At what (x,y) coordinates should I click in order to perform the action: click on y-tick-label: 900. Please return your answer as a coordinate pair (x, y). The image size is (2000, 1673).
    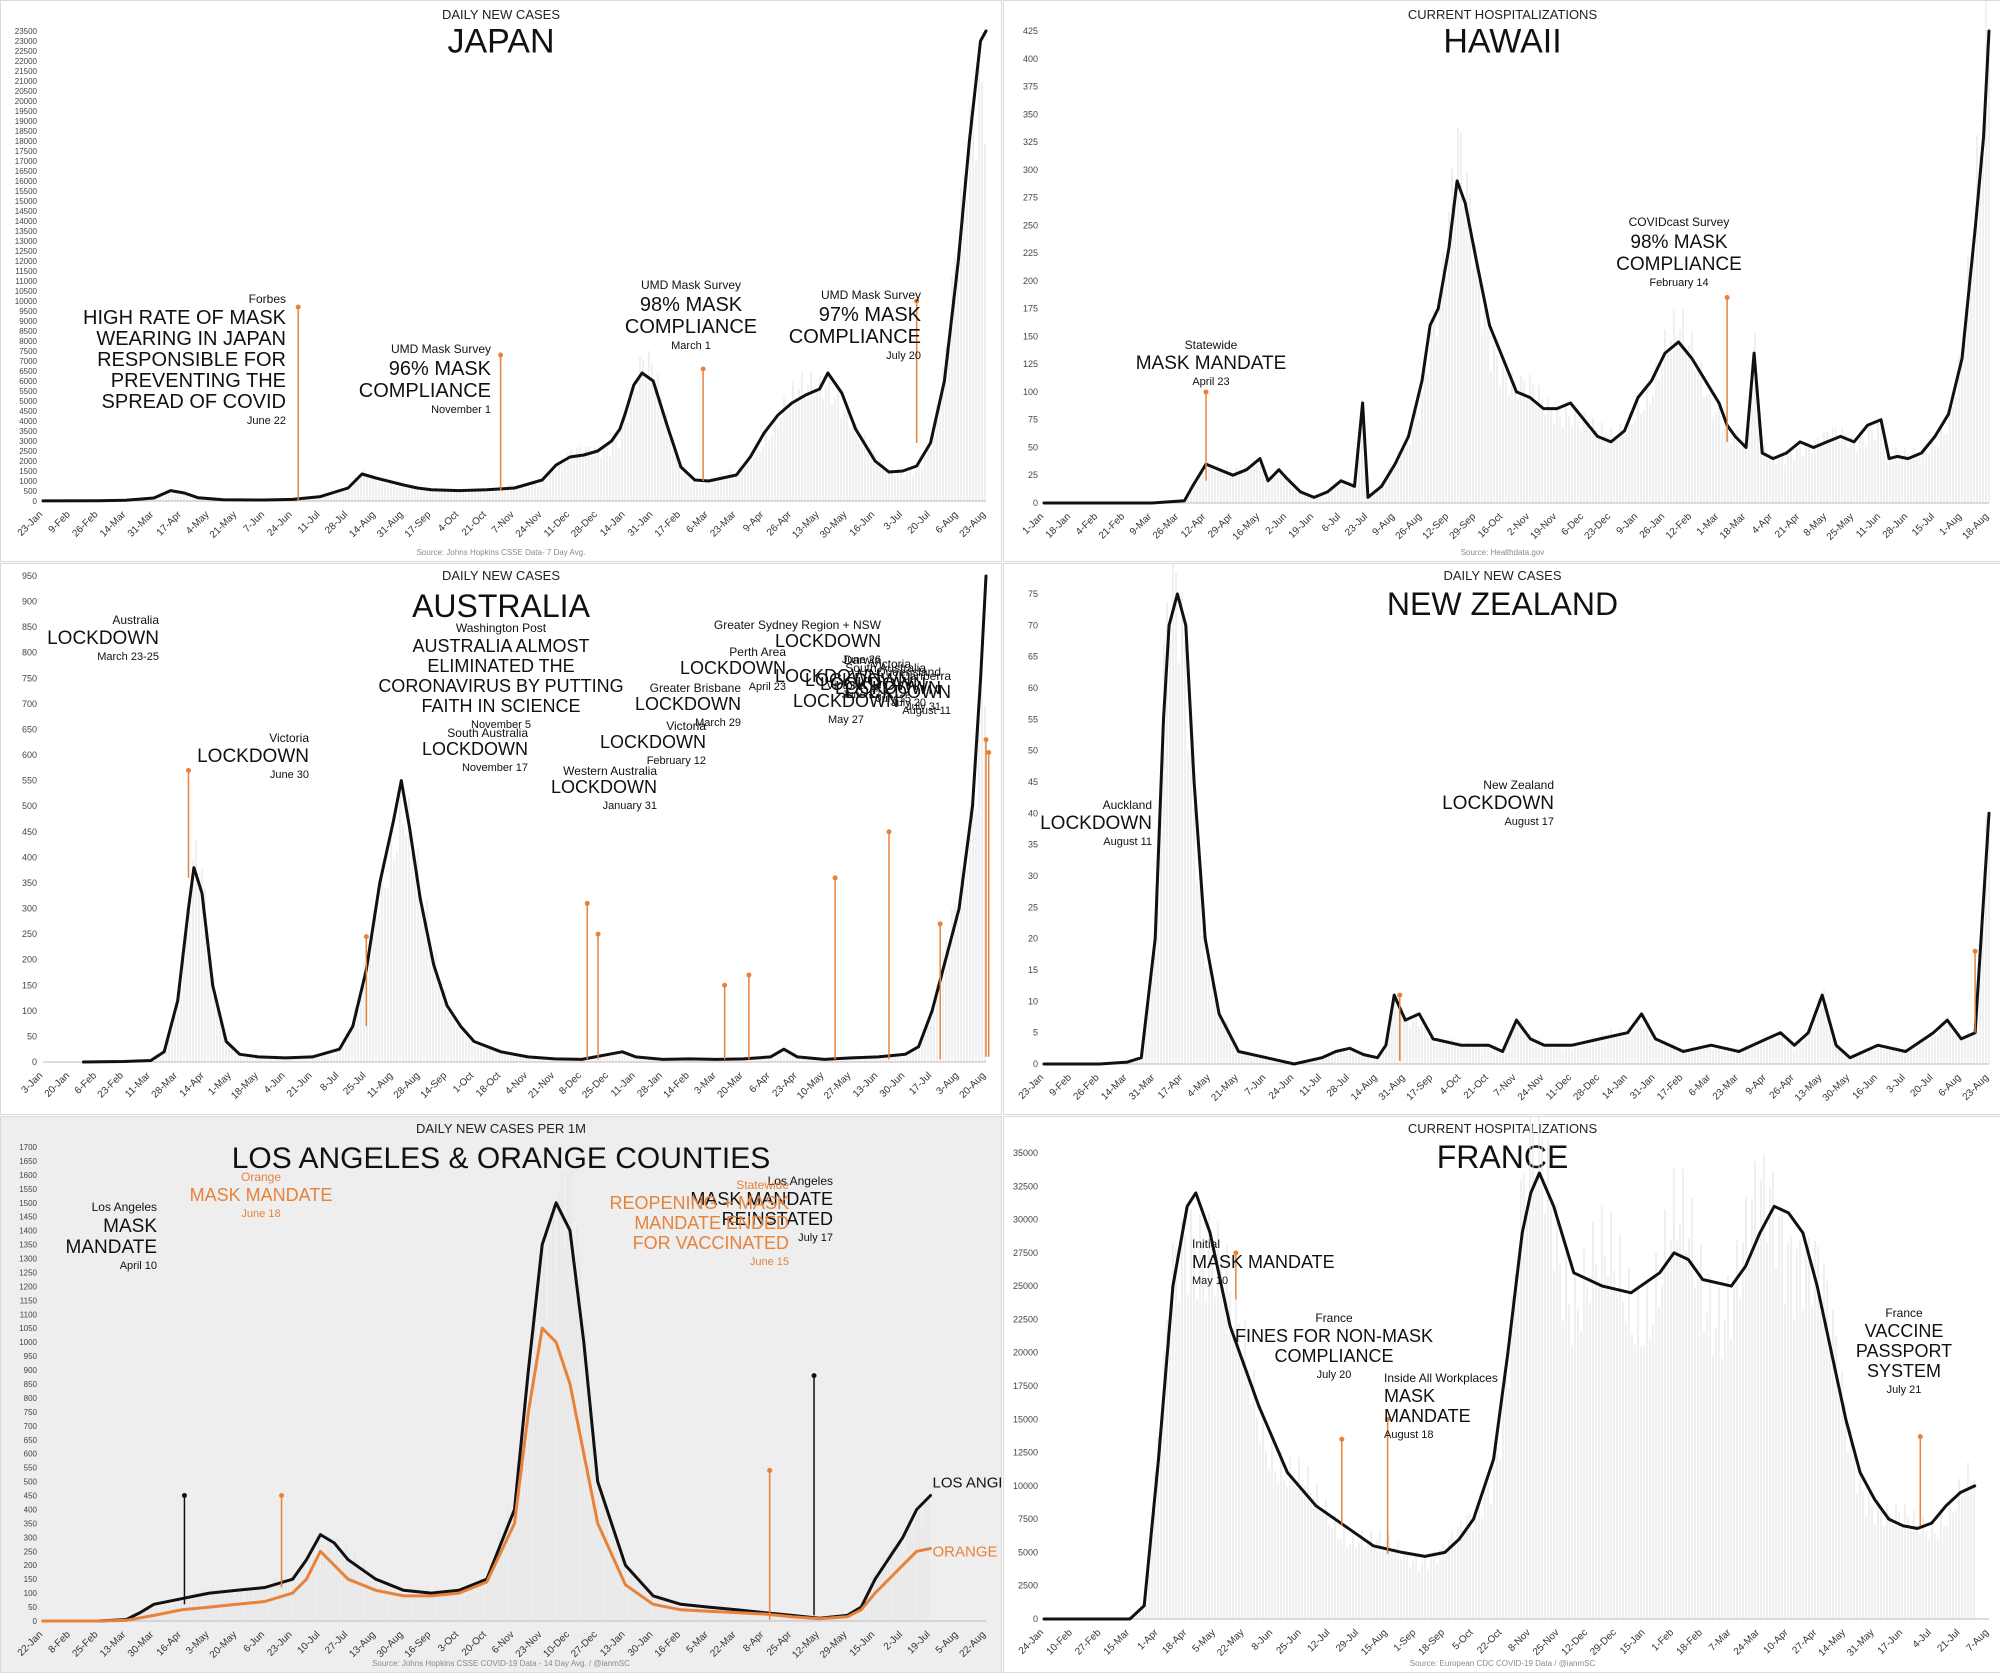
    Looking at the image, I should click on (31, 1370).